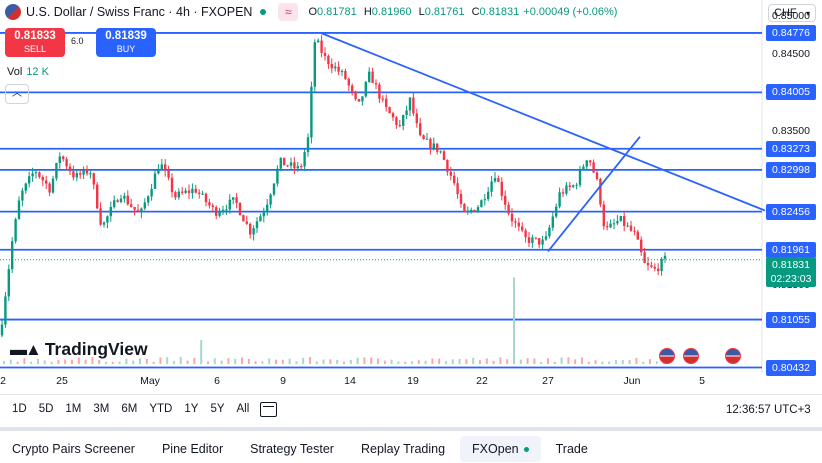  Describe the element at coordinates (26, 349) in the screenshot. I see `tradingview-logo-icon: ▬▲` at that location.